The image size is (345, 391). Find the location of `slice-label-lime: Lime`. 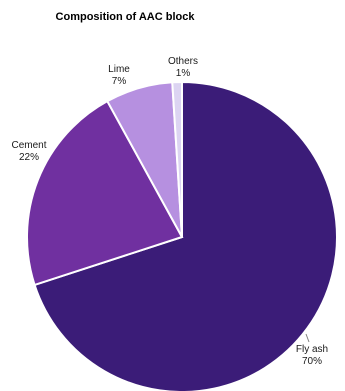

slice-label-lime: Lime is located at coordinates (119, 69).